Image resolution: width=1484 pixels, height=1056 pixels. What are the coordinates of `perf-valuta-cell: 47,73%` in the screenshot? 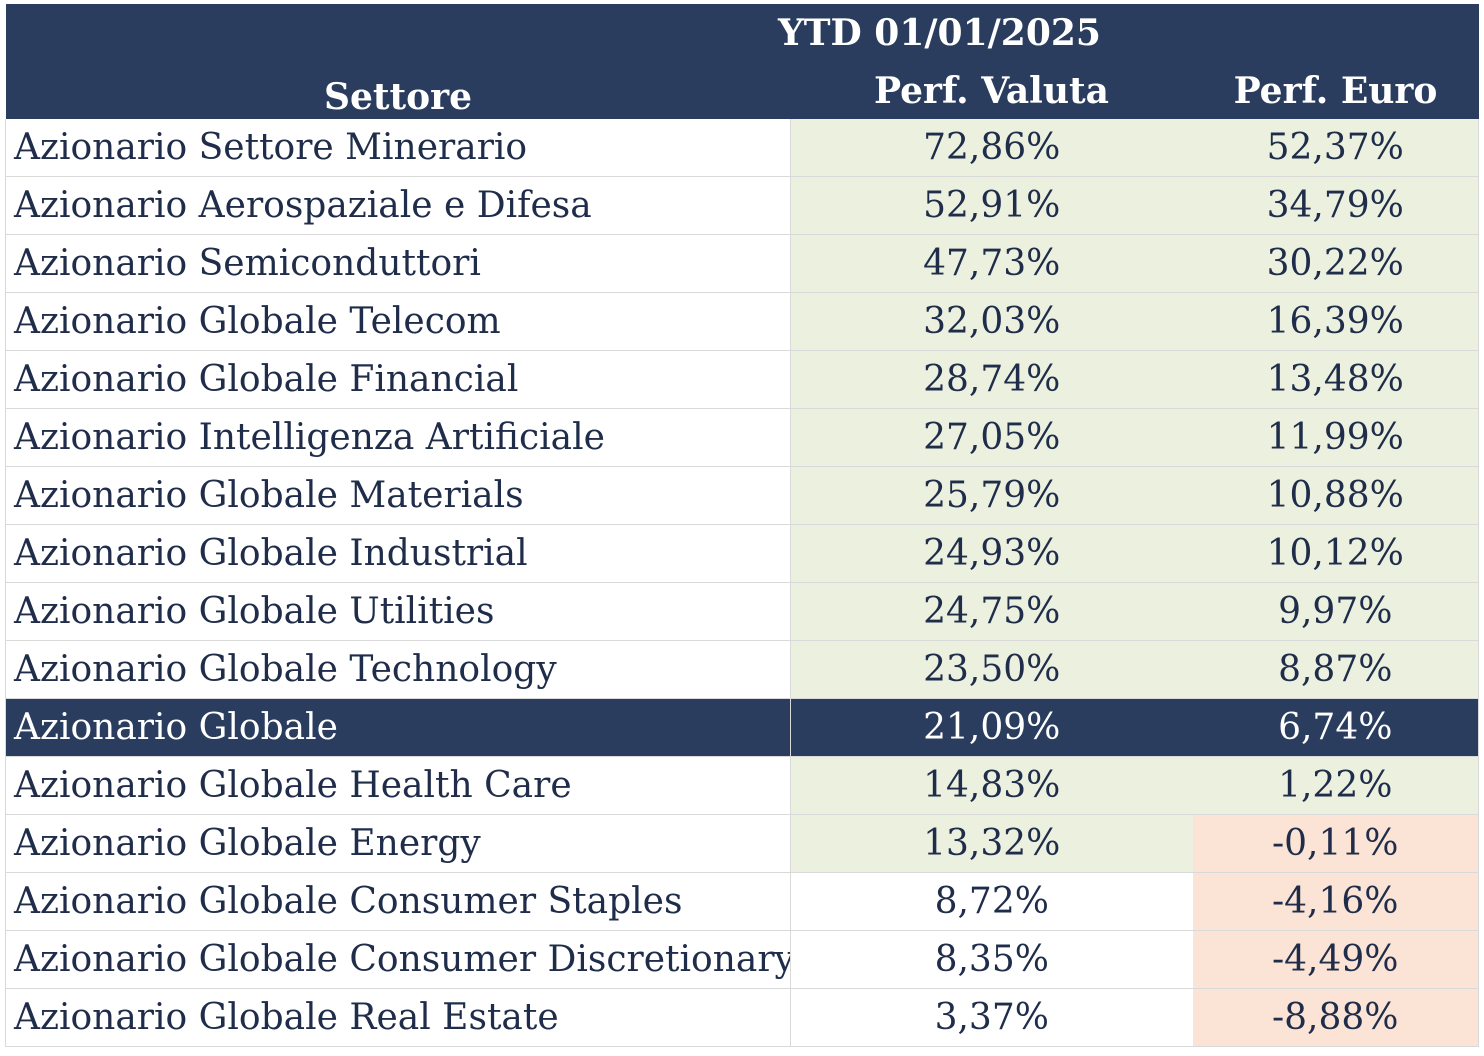 It's located at (991, 263).